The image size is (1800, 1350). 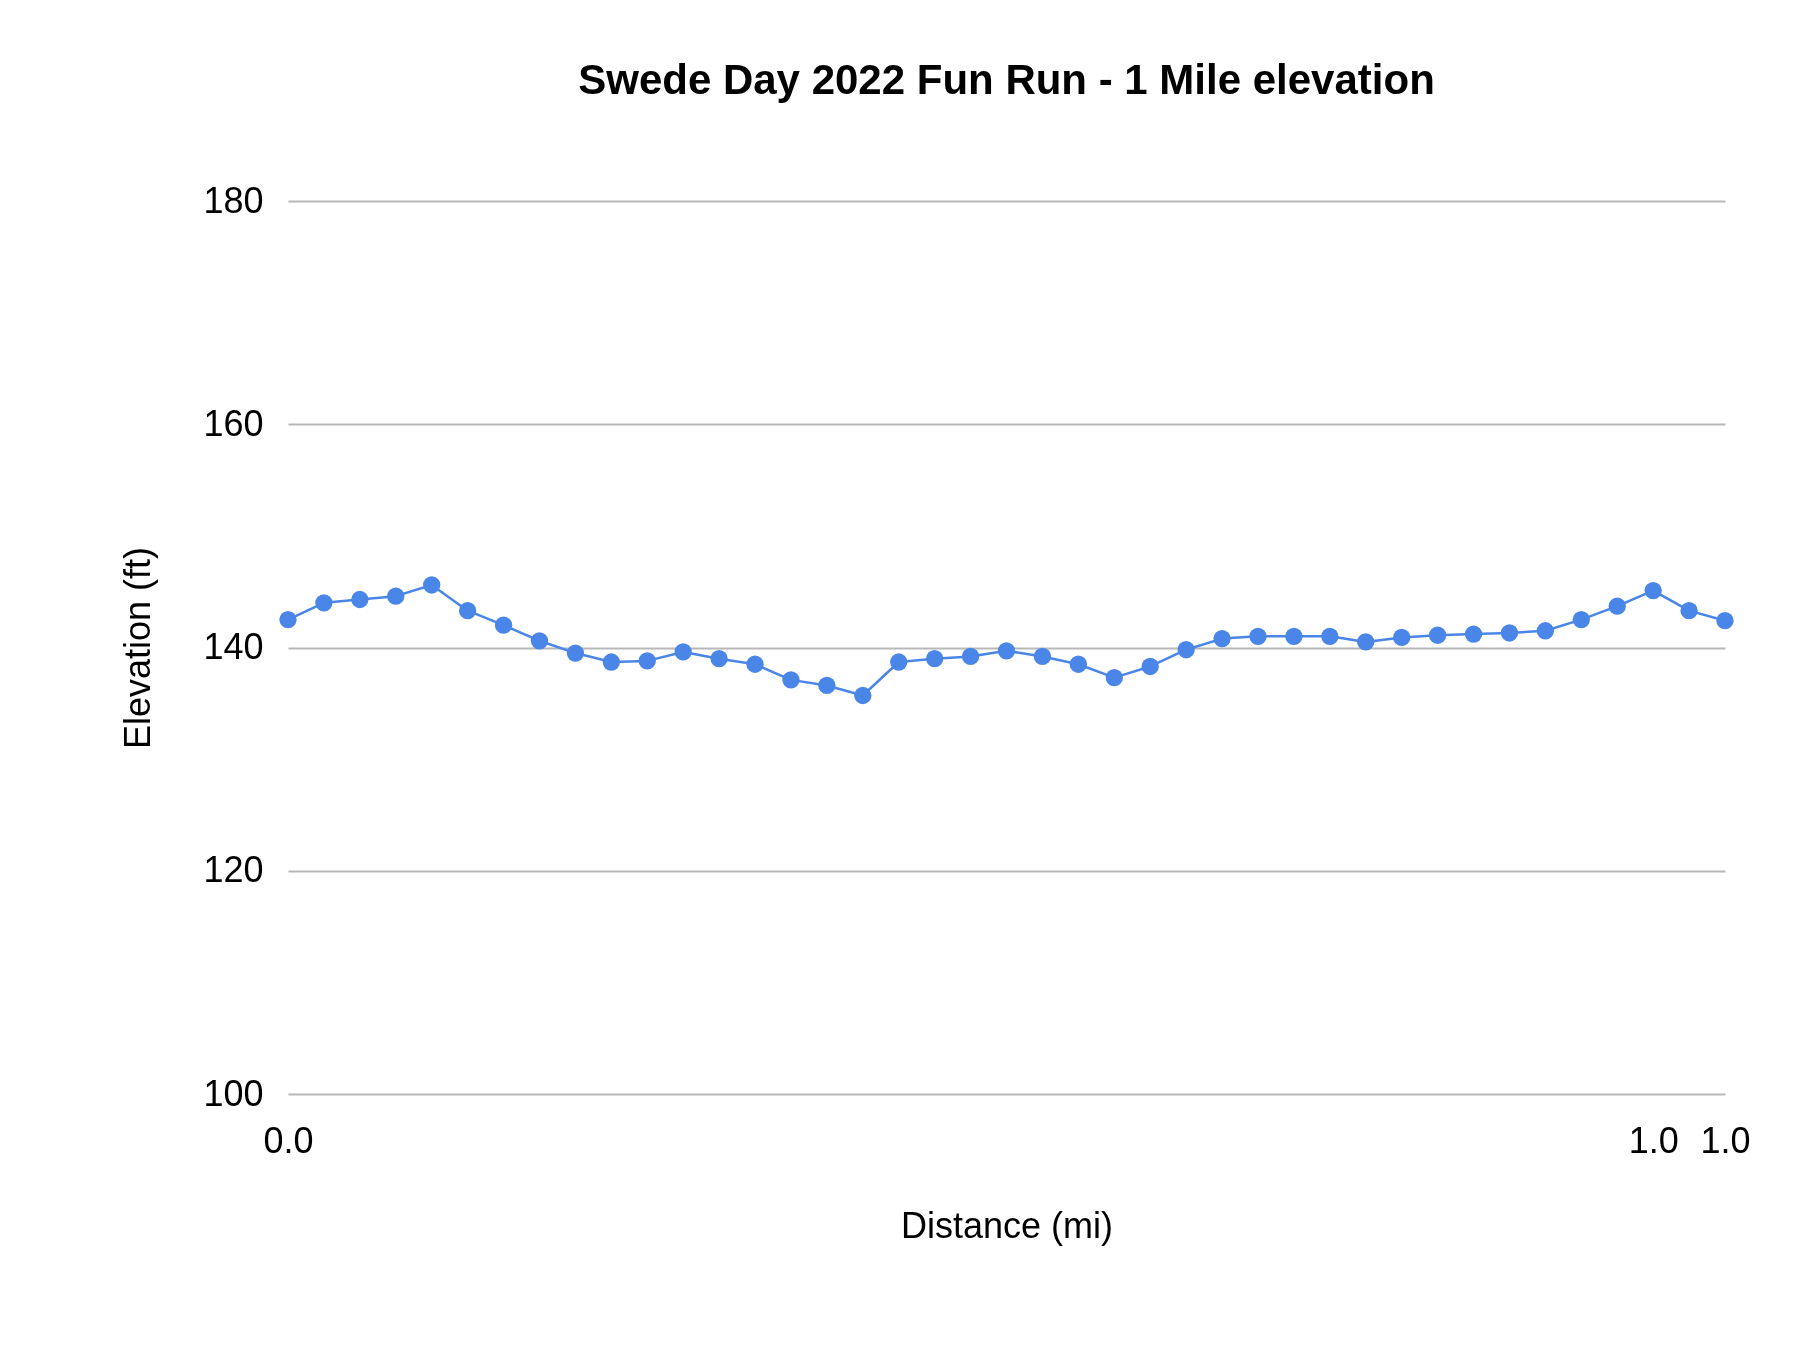 What do you see at coordinates (233, 646) in the screenshot?
I see `y-tick-label: 140` at bounding box center [233, 646].